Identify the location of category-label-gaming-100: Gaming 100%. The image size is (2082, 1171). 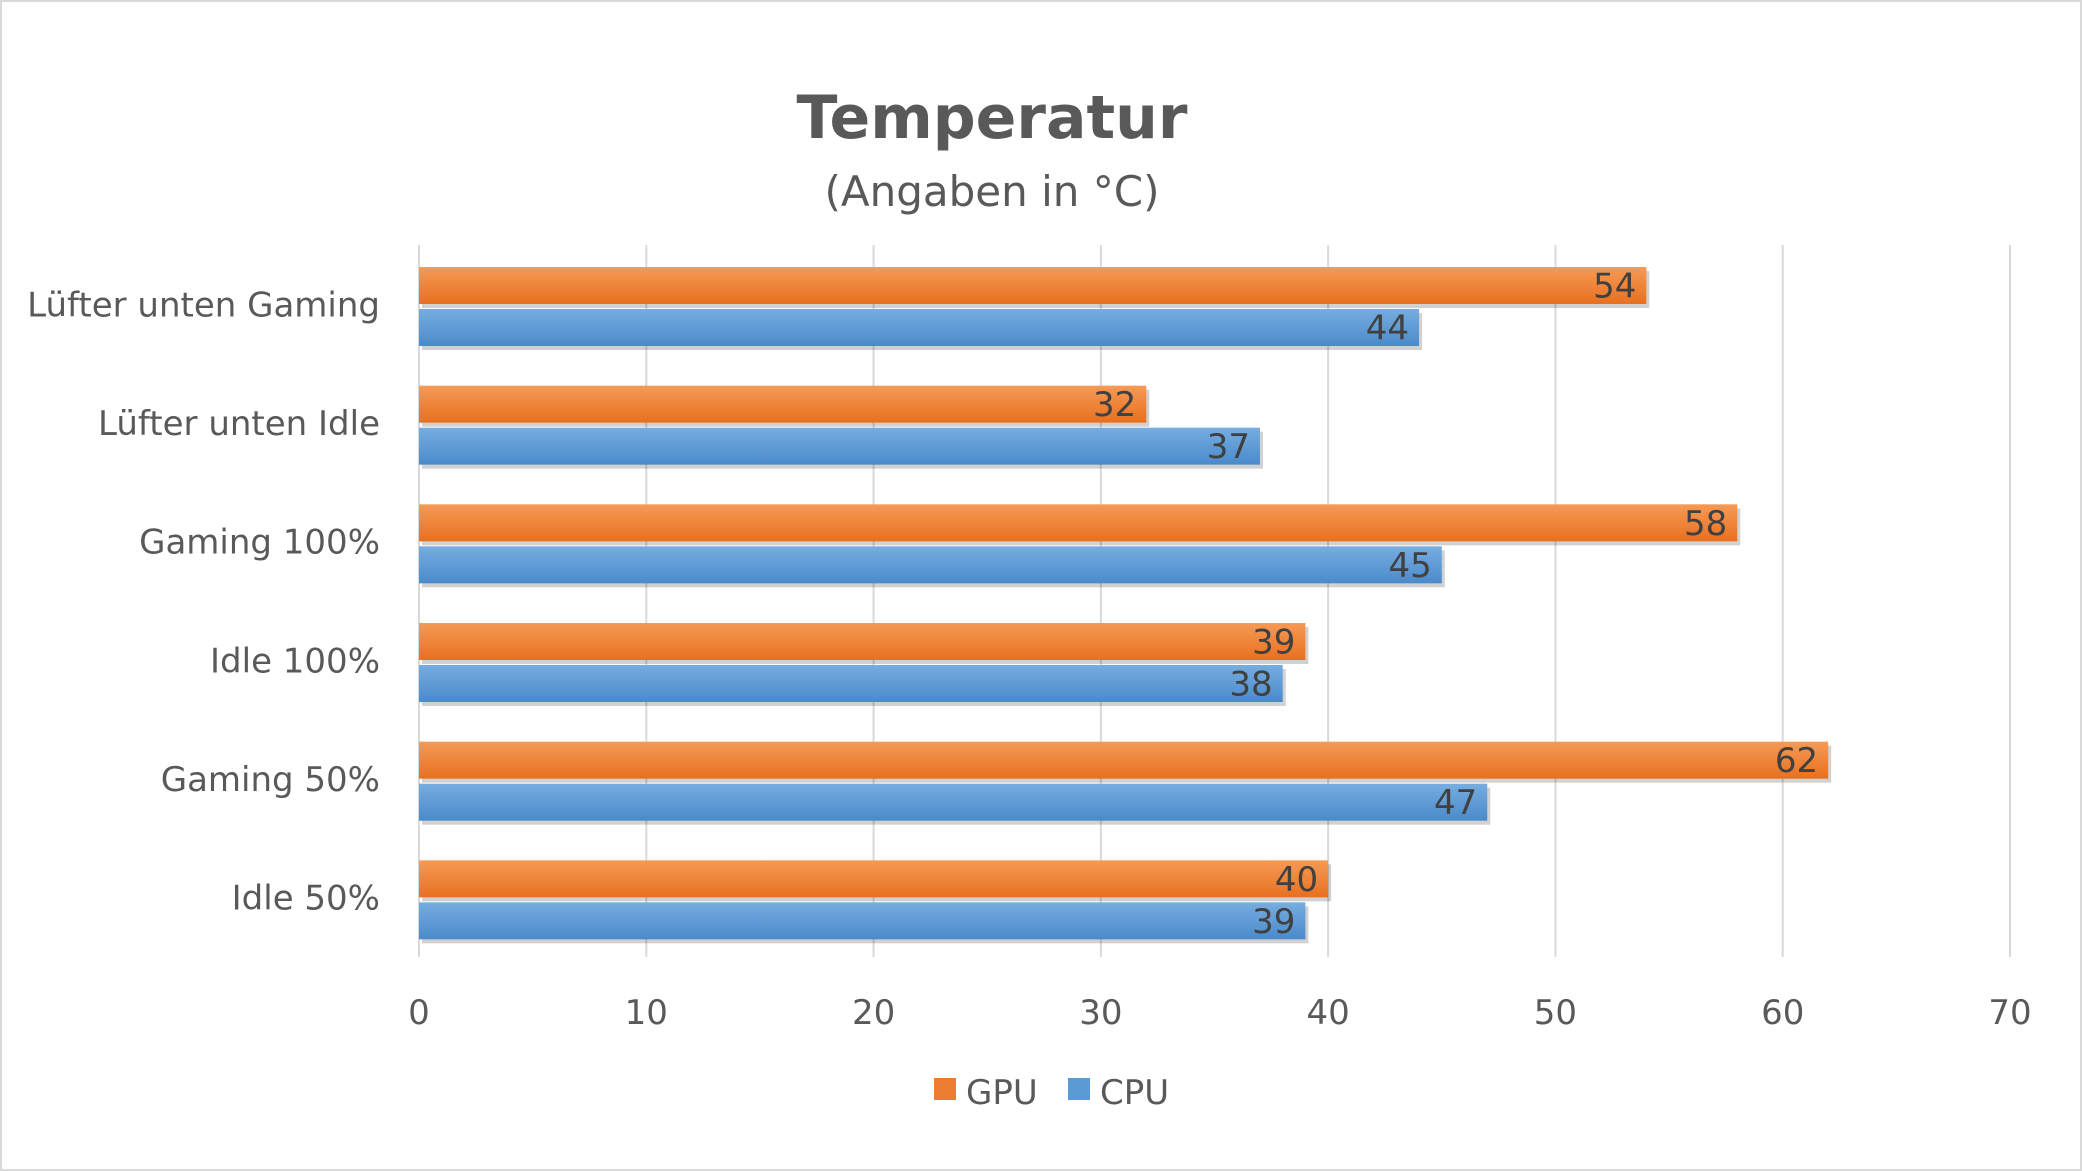
(259, 543).